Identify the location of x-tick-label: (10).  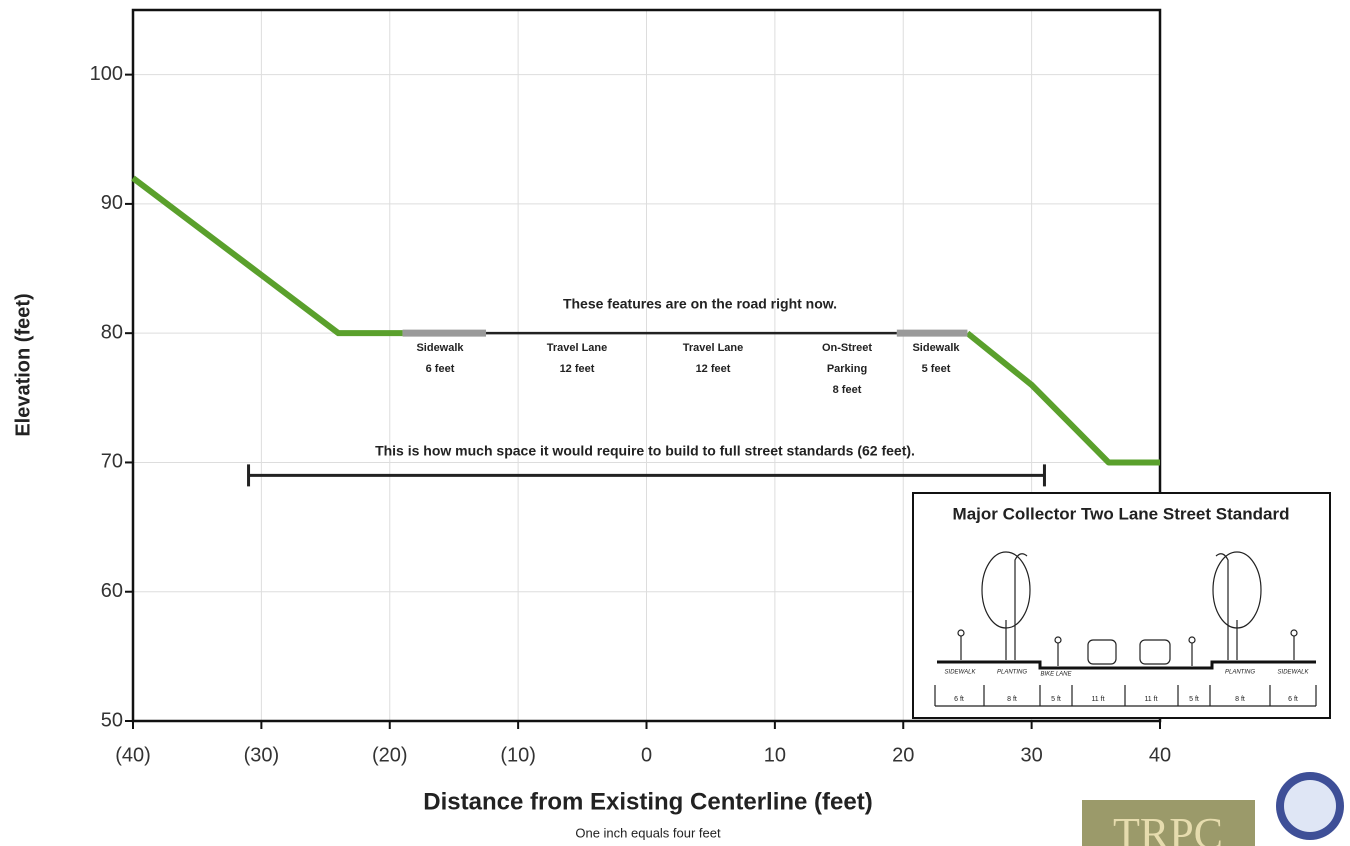
(518, 755).